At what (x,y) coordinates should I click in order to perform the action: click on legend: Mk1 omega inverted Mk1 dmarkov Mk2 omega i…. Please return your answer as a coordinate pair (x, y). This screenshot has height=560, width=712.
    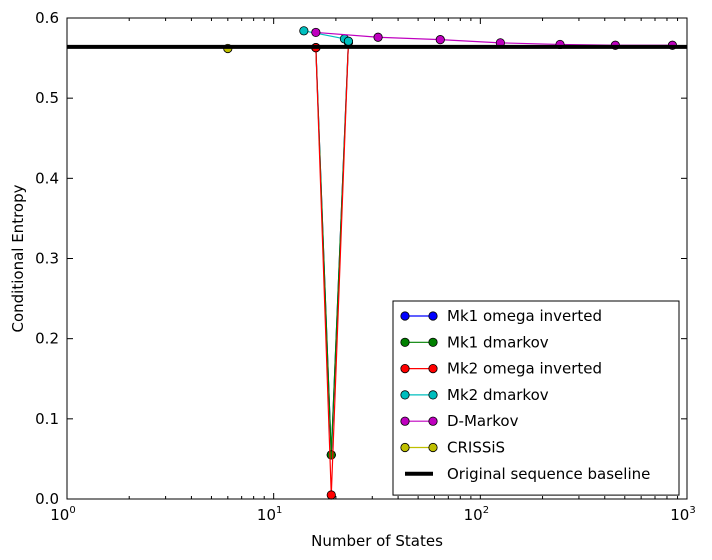
    Looking at the image, I should click on (536, 398).